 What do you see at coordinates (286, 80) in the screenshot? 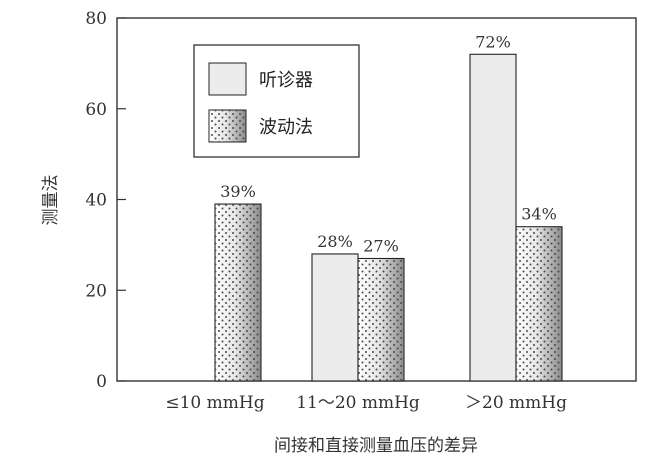
I see `legend-label-stethoscope: 听诊器` at bounding box center [286, 80].